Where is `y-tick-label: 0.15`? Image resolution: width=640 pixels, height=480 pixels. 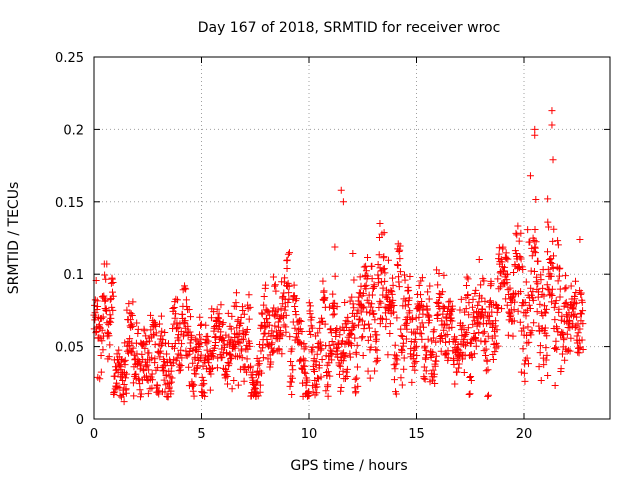
y-tick-label: 0.15 is located at coordinates (69, 203).